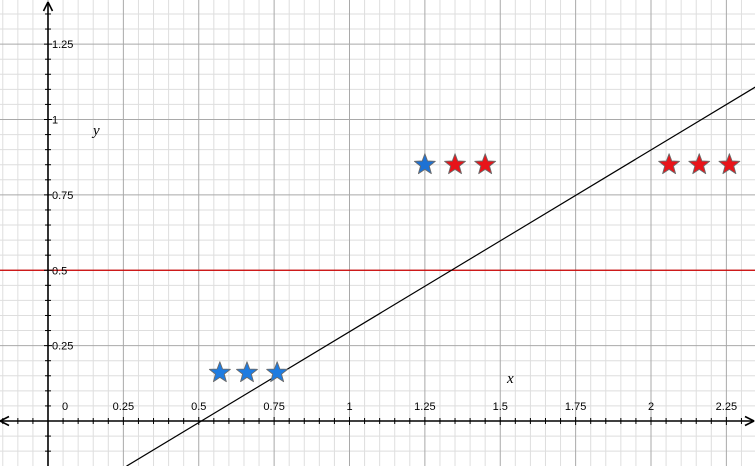 This screenshot has width=755, height=466. What do you see at coordinates (123, 407) in the screenshot?
I see `x-tick-label: 0.25` at bounding box center [123, 407].